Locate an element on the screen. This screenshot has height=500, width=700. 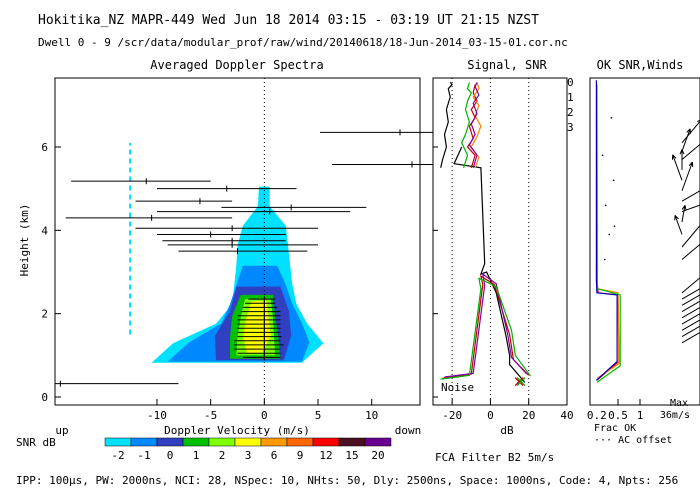
spectra-xtick-label-3: 5 is located at coordinates (318, 415).